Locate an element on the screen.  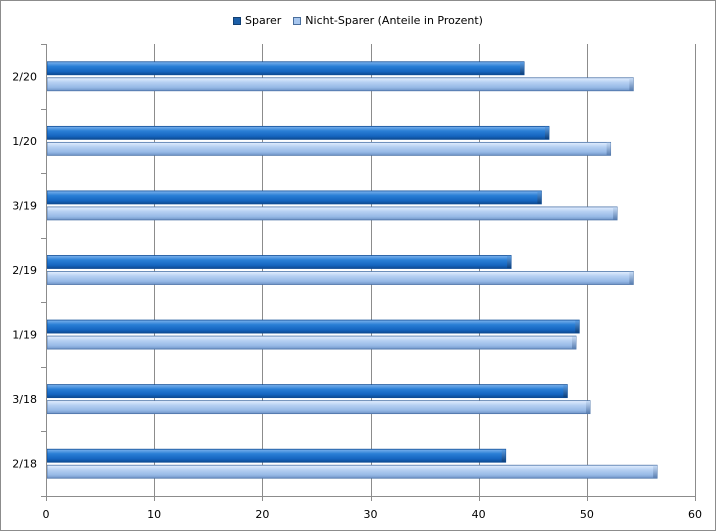
y-tick-label-1-20: 1/20 is located at coordinates (24, 141).